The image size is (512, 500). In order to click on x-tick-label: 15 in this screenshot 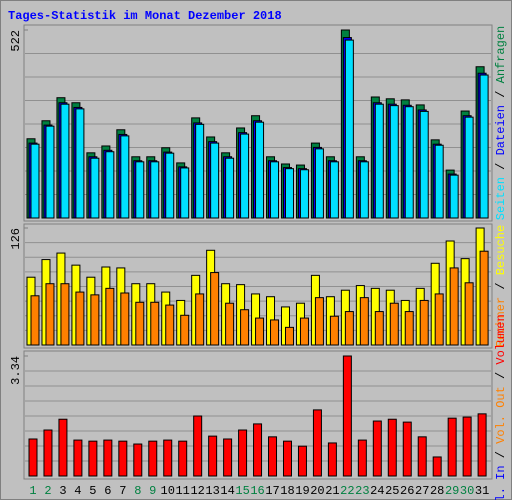, I will do `click(242, 491)`.